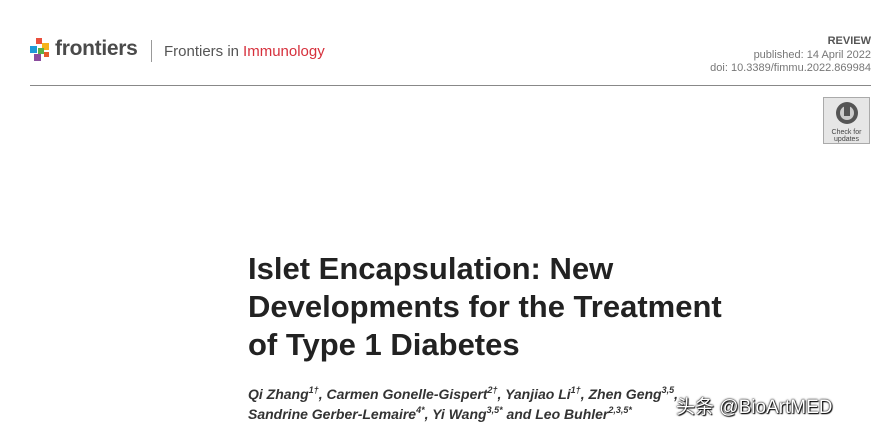  I want to click on author-name: Yanjiao Li, so click(538, 394).